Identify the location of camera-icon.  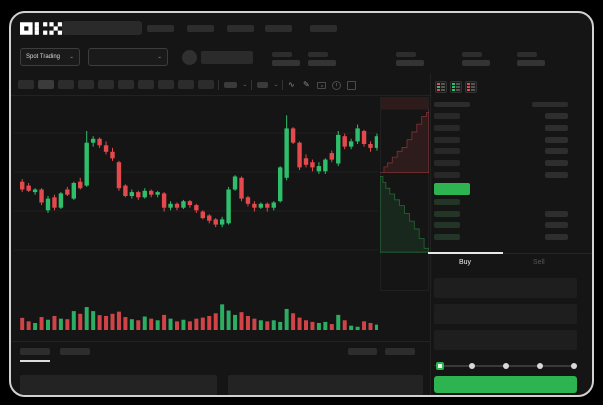
(321, 85).